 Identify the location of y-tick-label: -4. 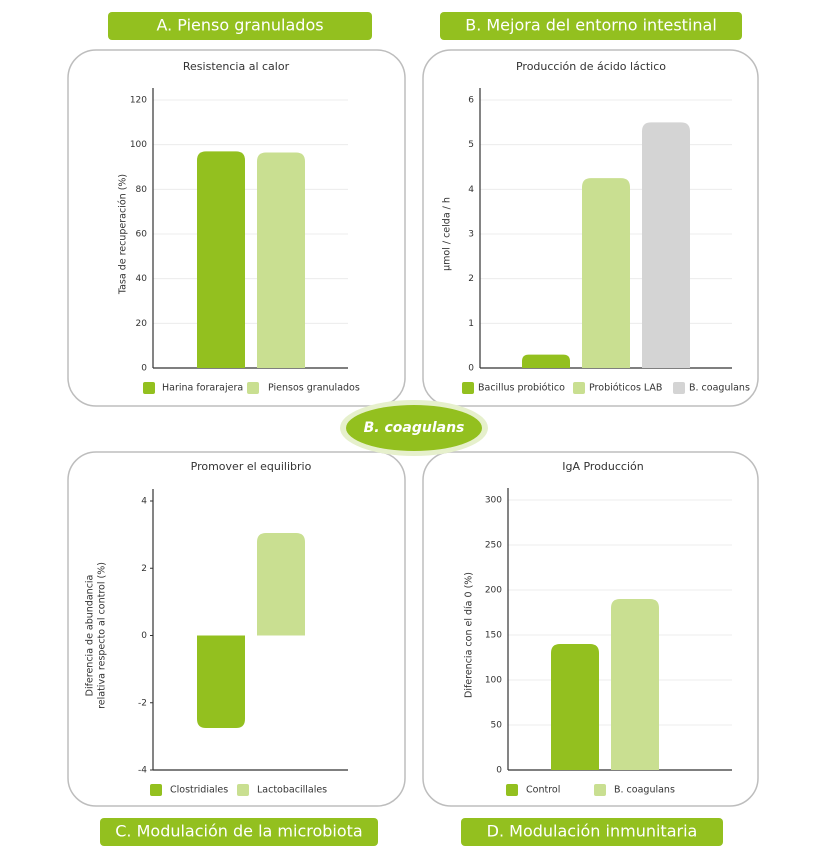
(142, 771).